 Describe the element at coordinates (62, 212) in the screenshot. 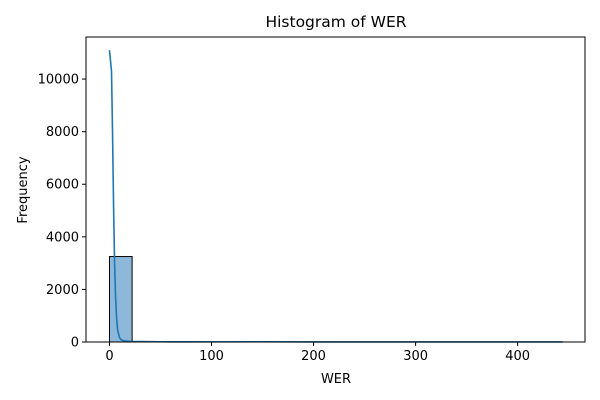

I see `y-axis-ticks: 0 2000 4000 6000 8000 10000` at that location.